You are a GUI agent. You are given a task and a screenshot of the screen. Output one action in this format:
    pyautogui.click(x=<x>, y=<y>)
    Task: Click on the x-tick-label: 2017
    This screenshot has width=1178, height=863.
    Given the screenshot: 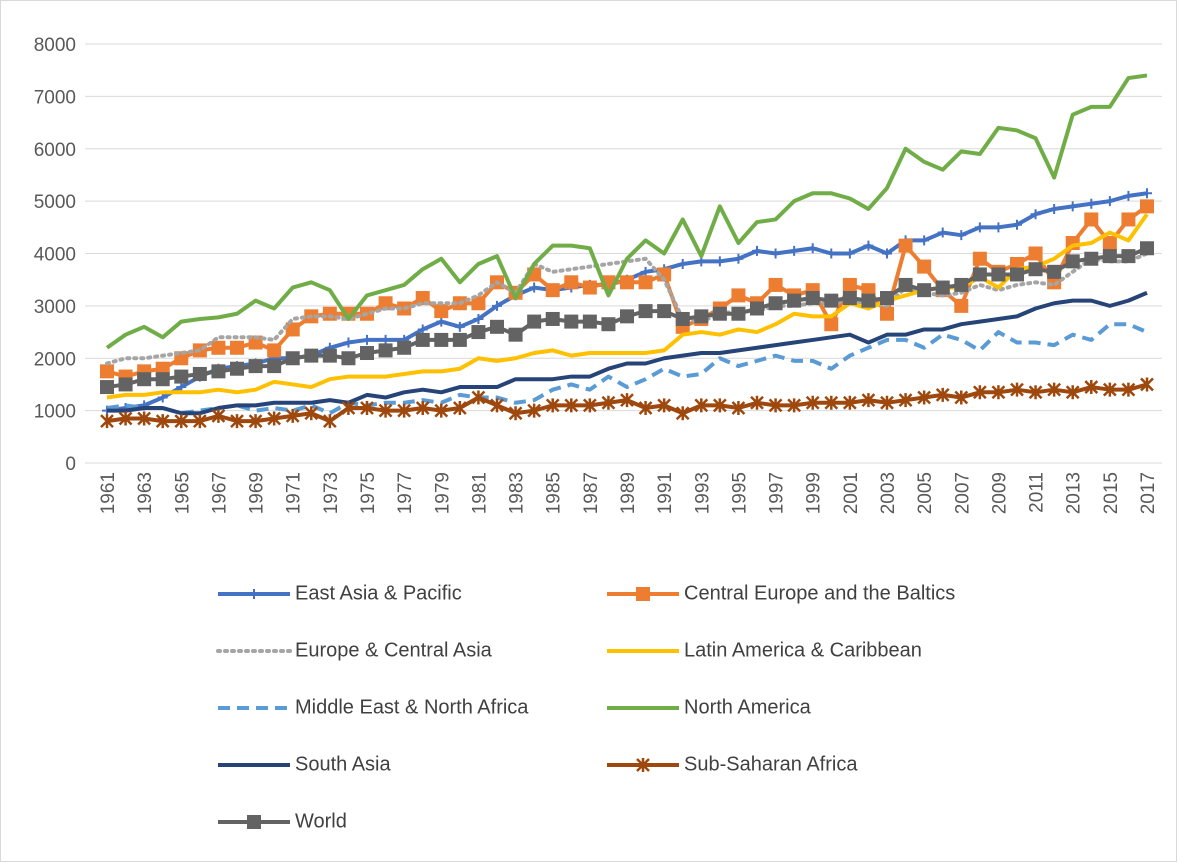 What is the action you would take?
    pyautogui.click(x=1148, y=493)
    